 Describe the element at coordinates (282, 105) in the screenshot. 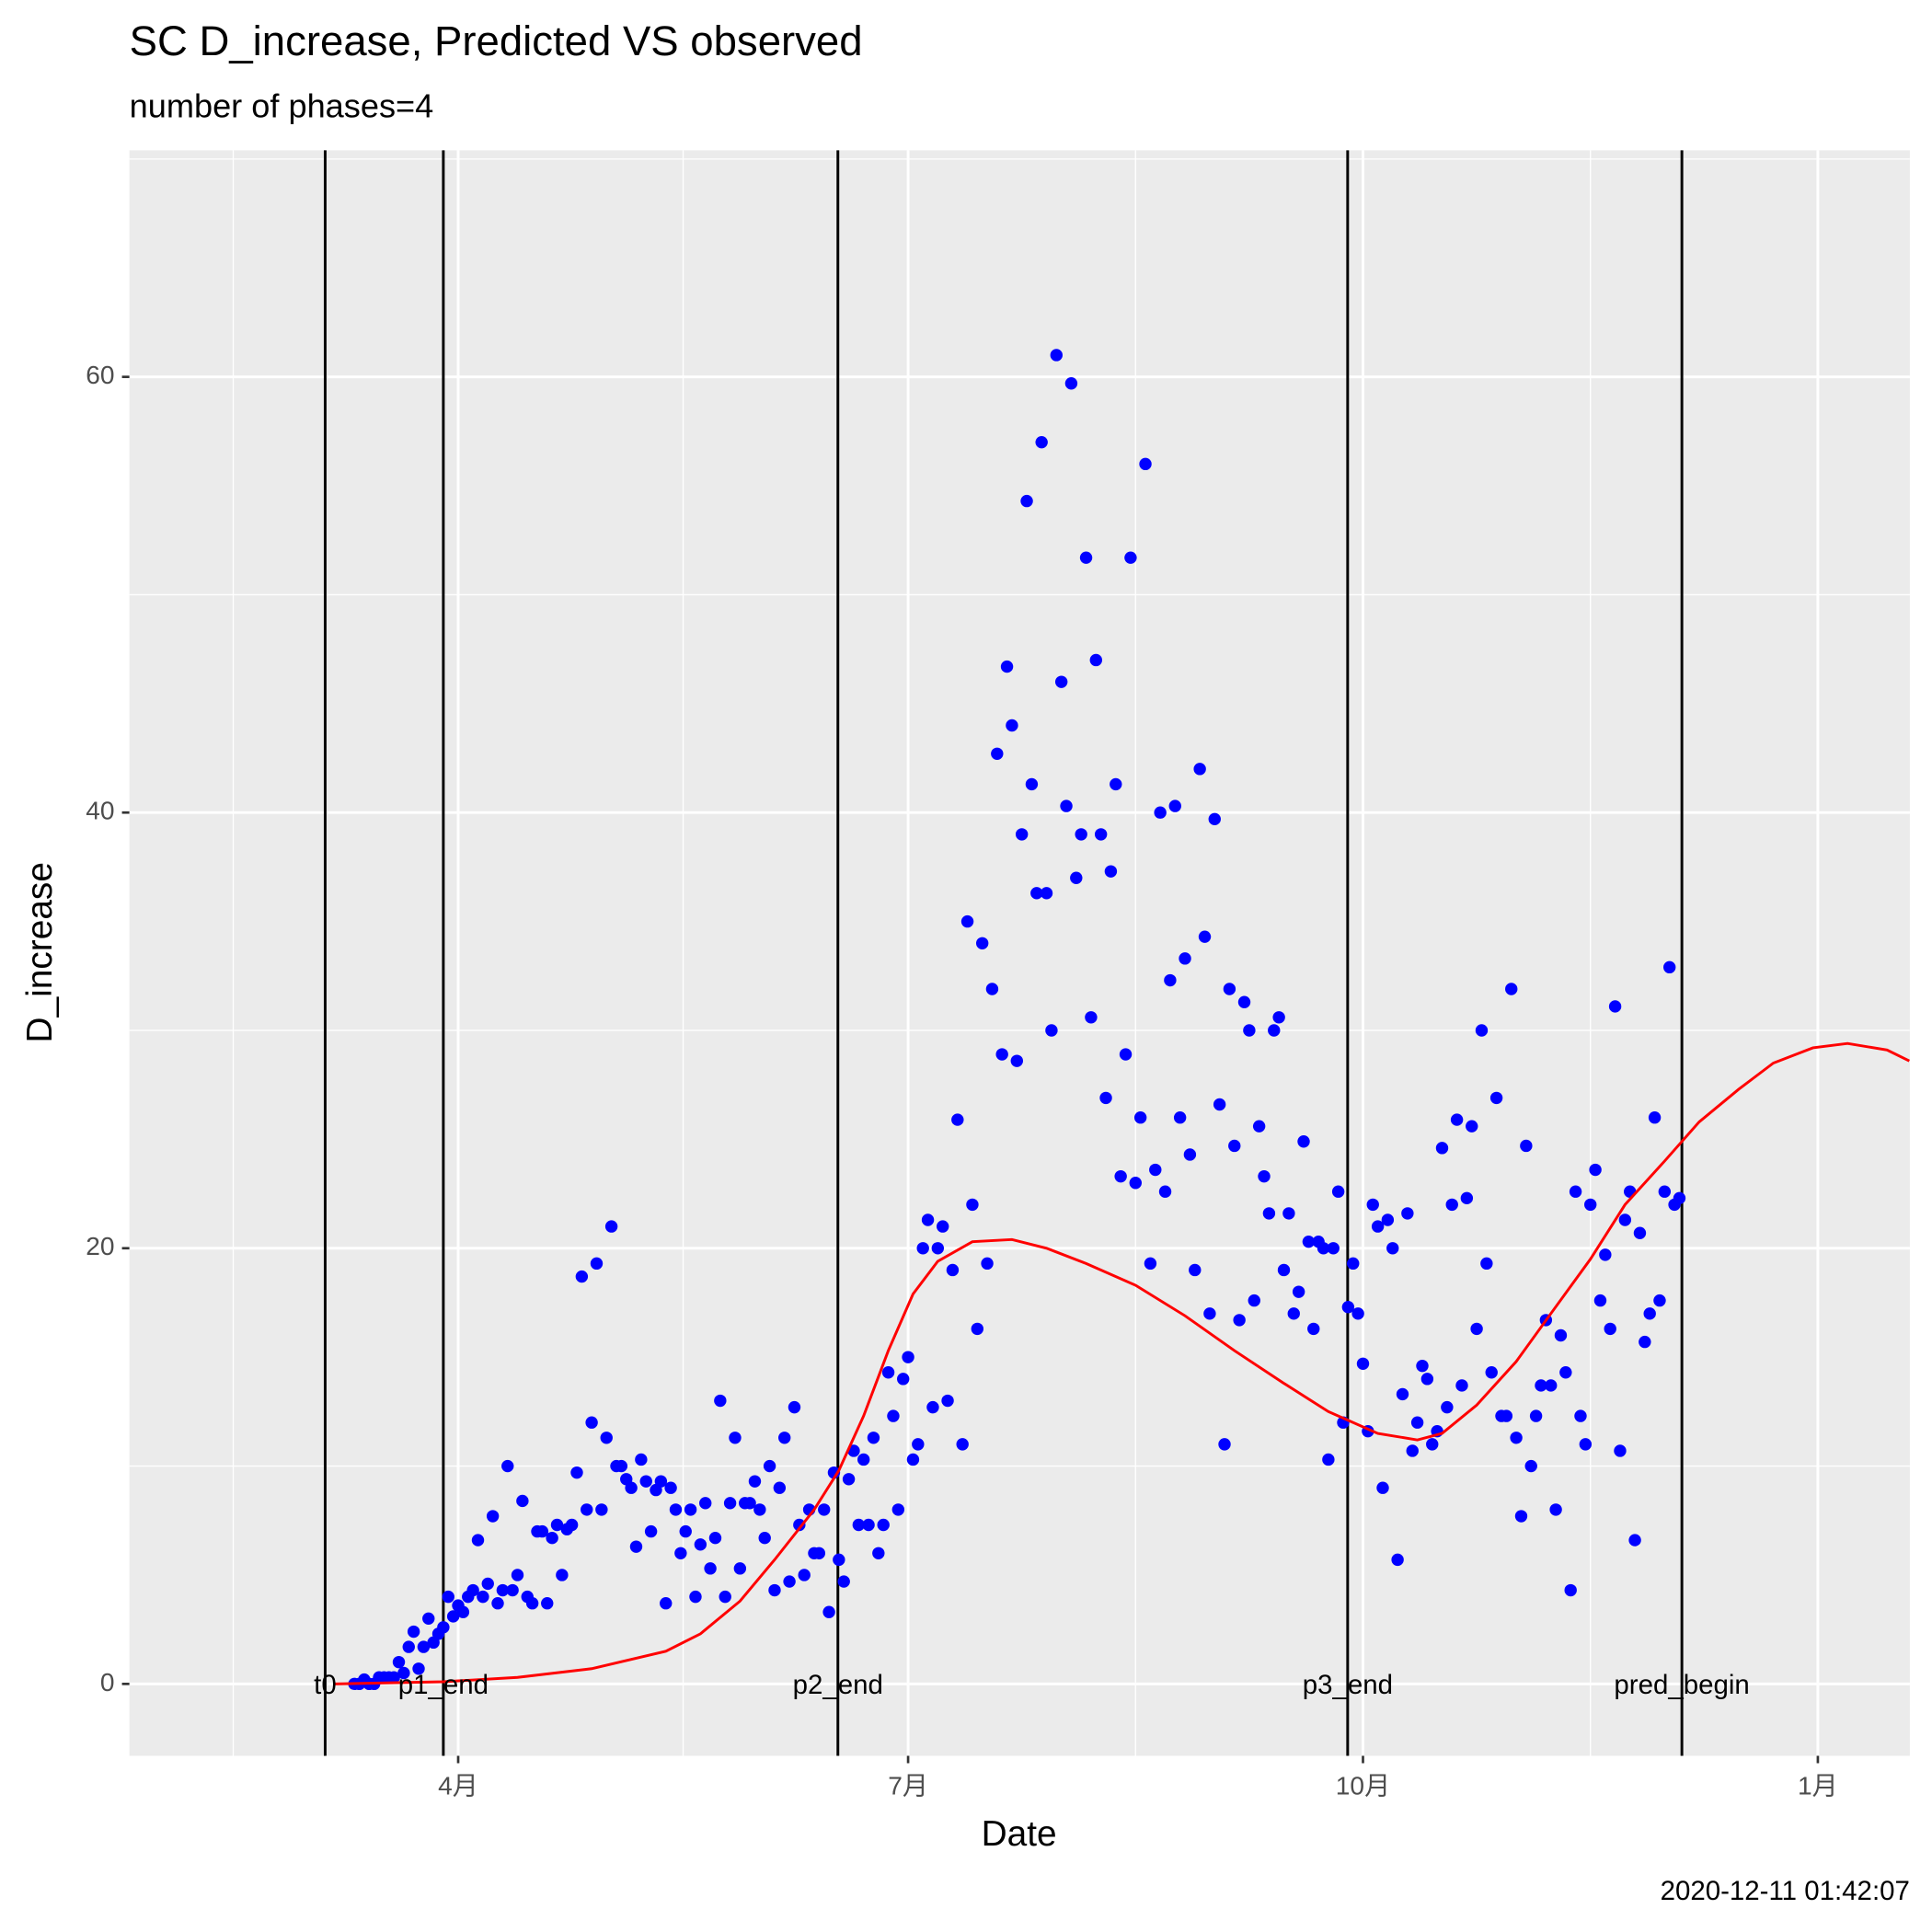

I see `chart-subtitle: number of phases=4` at that location.